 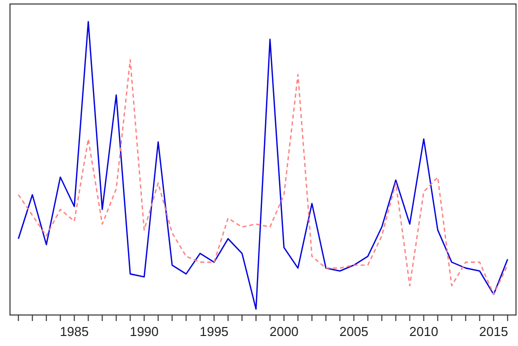 I want to click on x-tick-label: 1995, so click(x=214, y=331).